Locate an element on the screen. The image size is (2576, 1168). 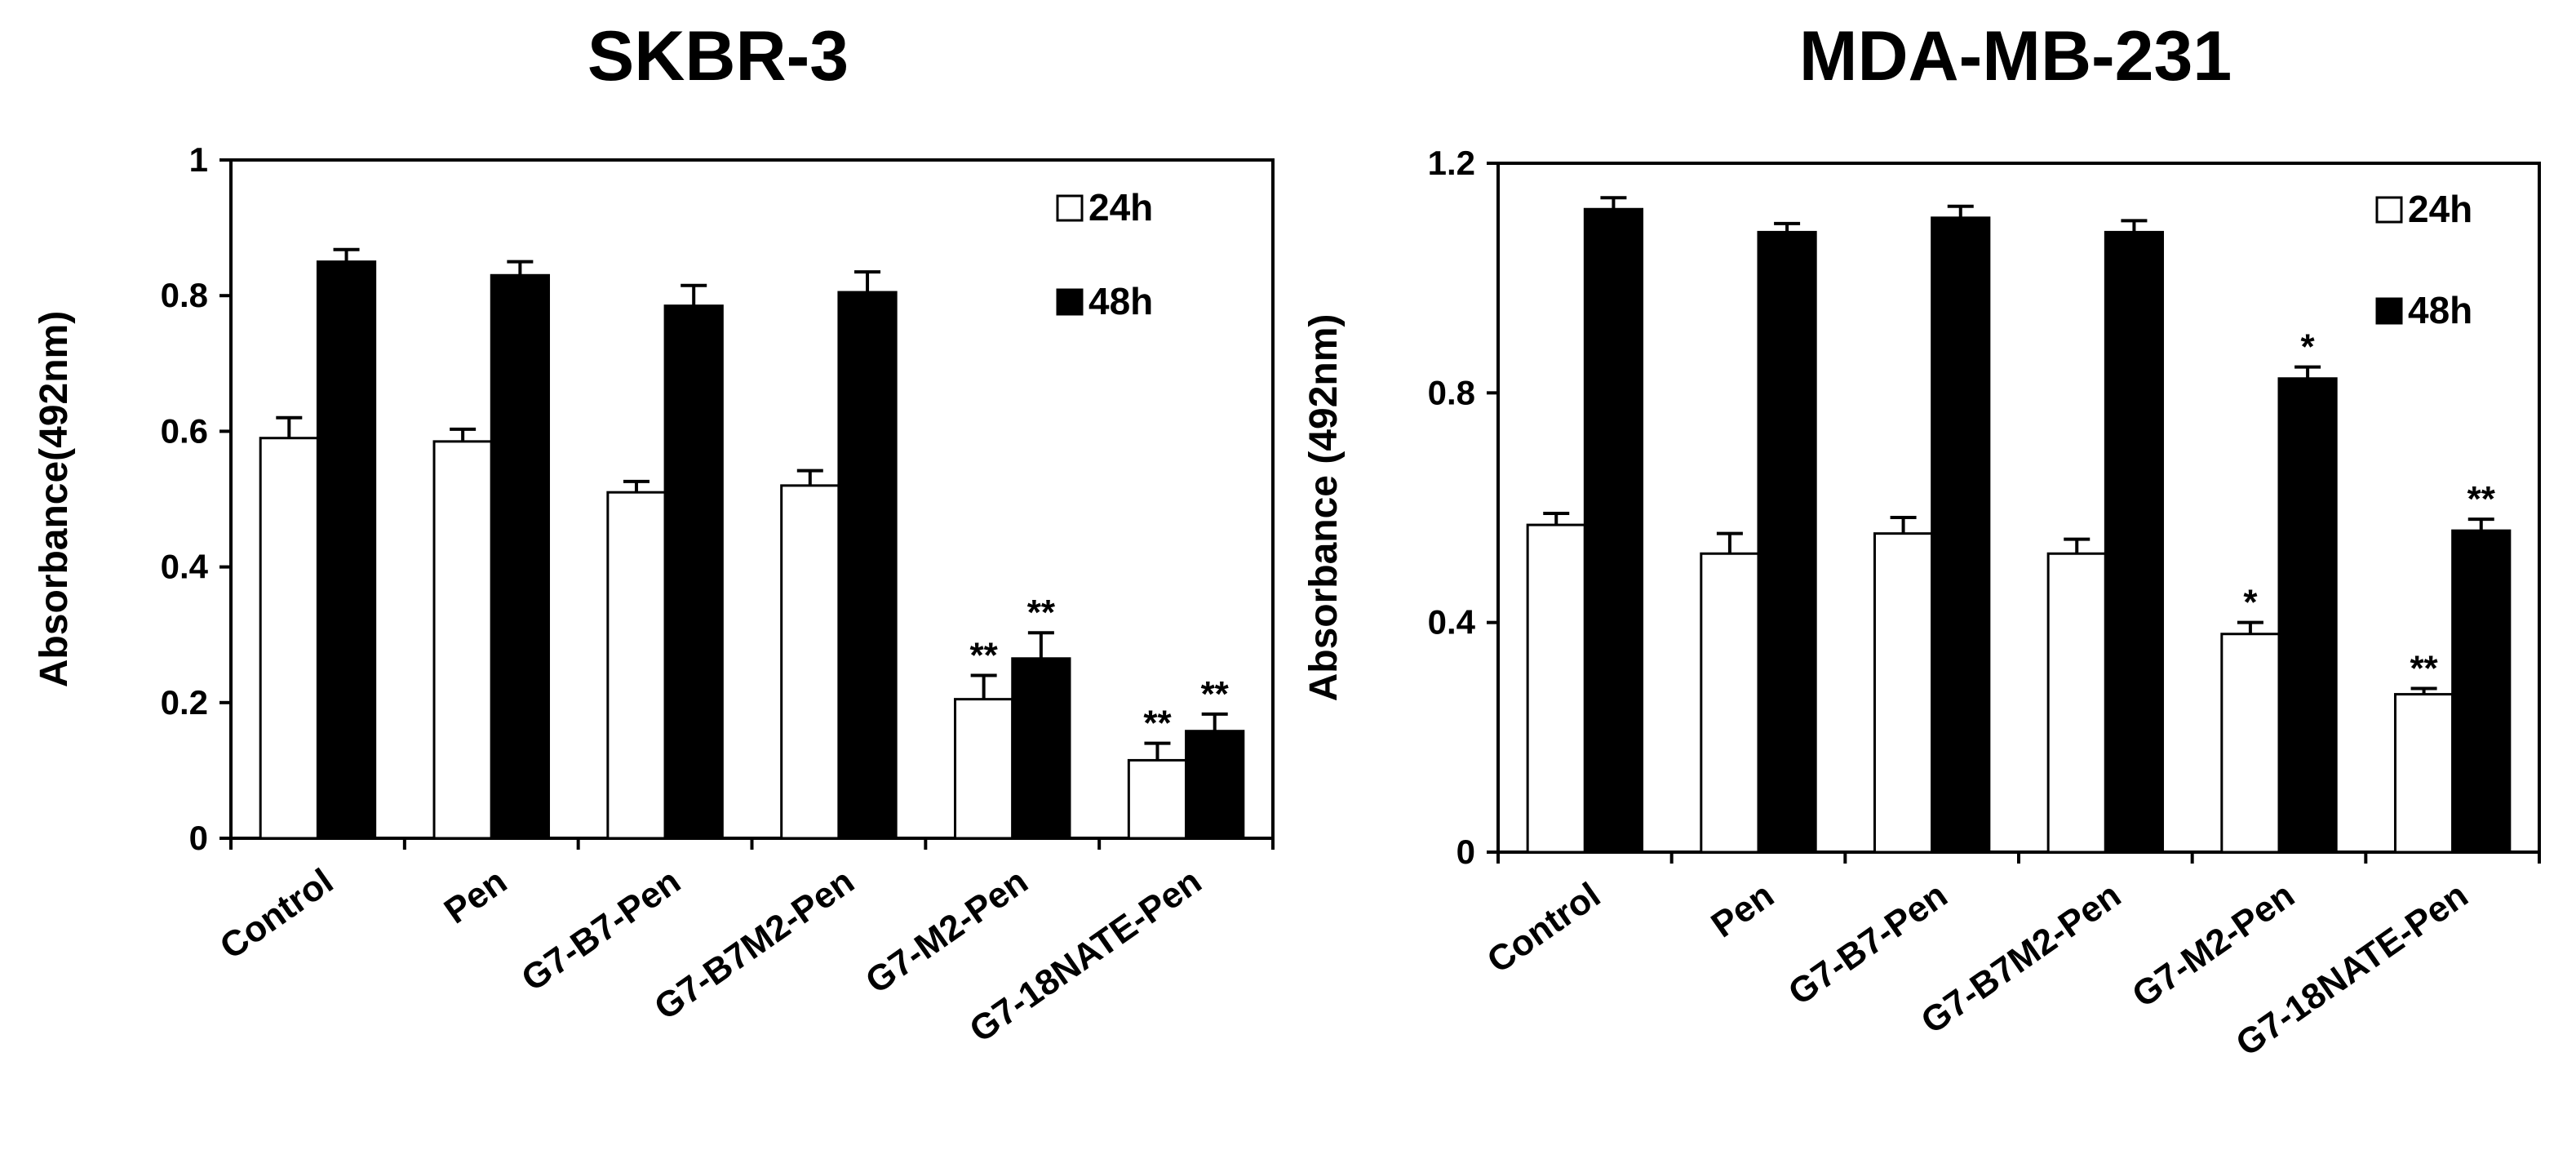
chart-title: MDA-MB-231 is located at coordinates (2015, 56).